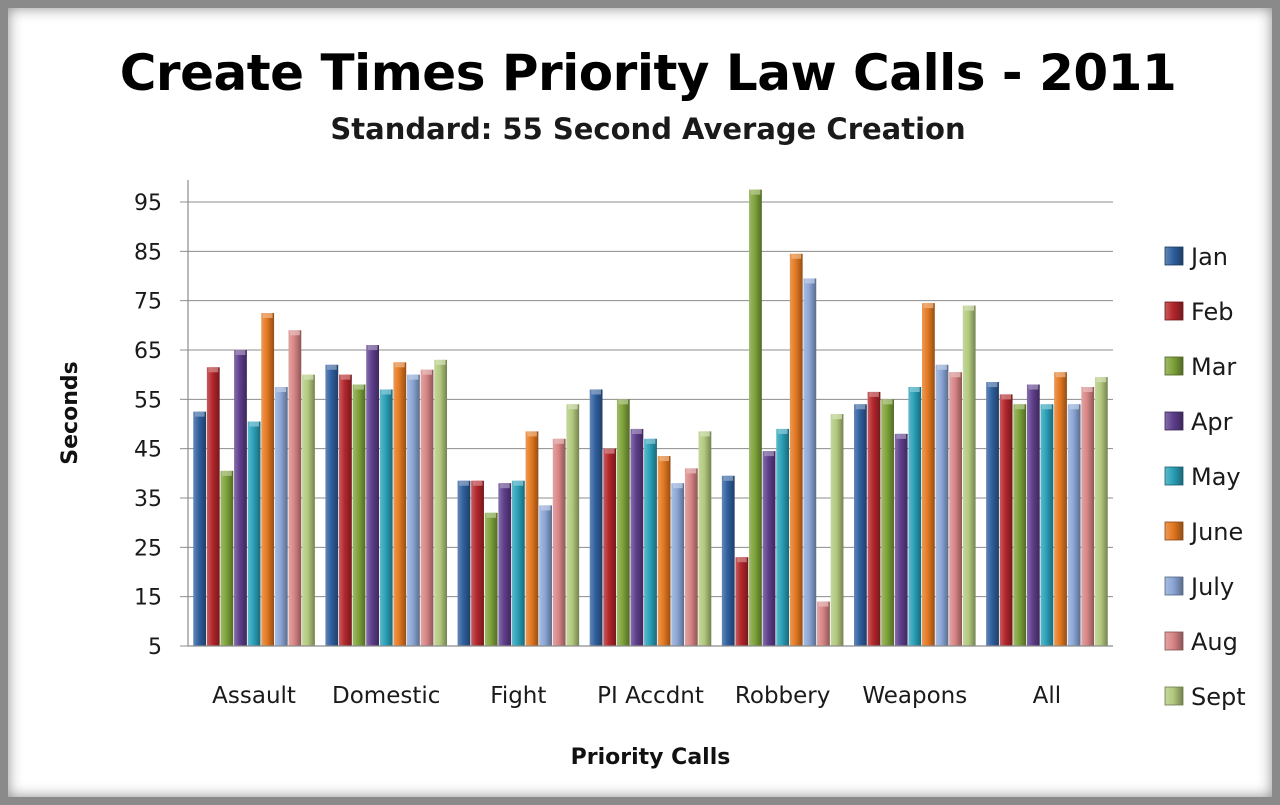  What do you see at coordinates (1047, 509) in the screenshot?
I see `bar-group-all` at bounding box center [1047, 509].